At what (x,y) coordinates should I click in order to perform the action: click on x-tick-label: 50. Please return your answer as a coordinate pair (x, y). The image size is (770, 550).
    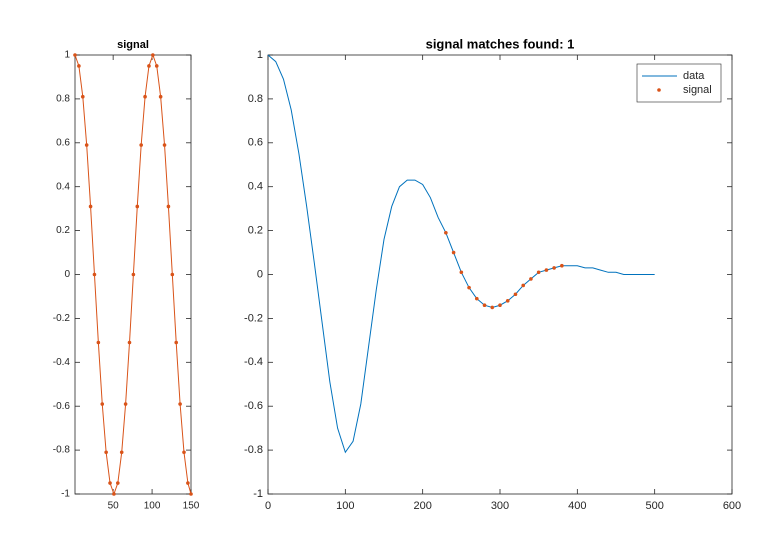
    Looking at the image, I should click on (114, 506).